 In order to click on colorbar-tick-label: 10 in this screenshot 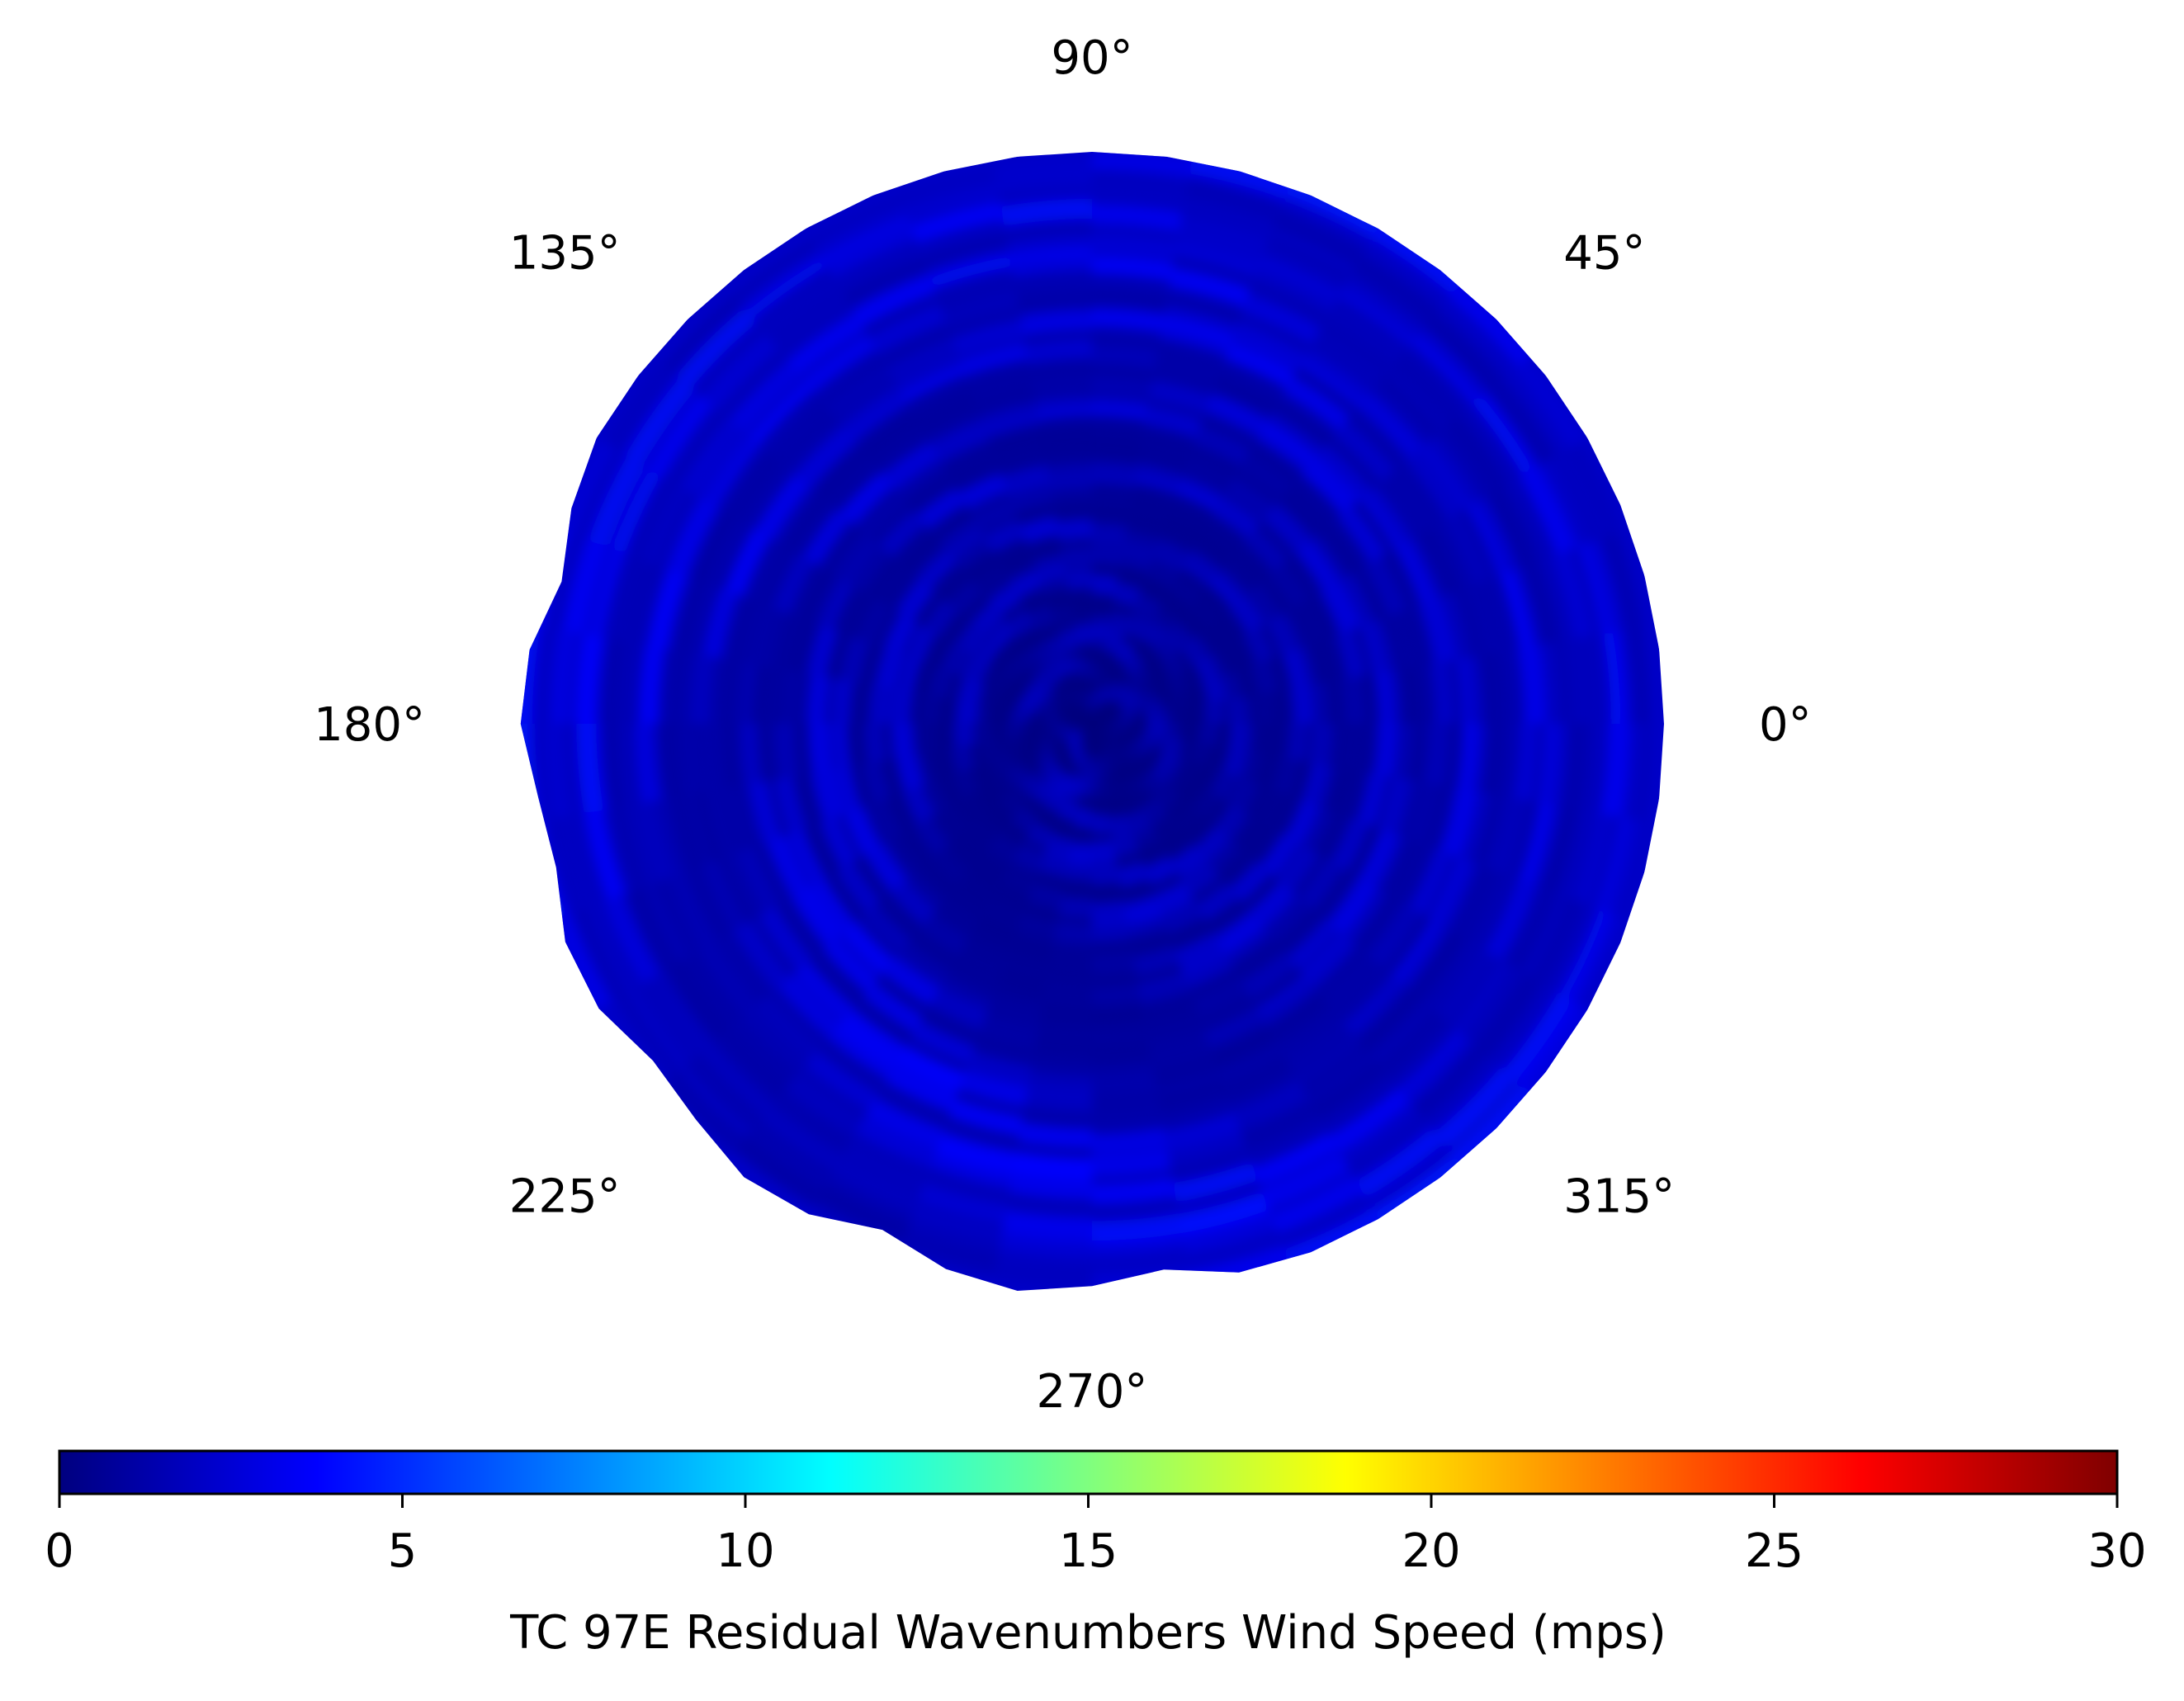, I will do `click(745, 1551)`.